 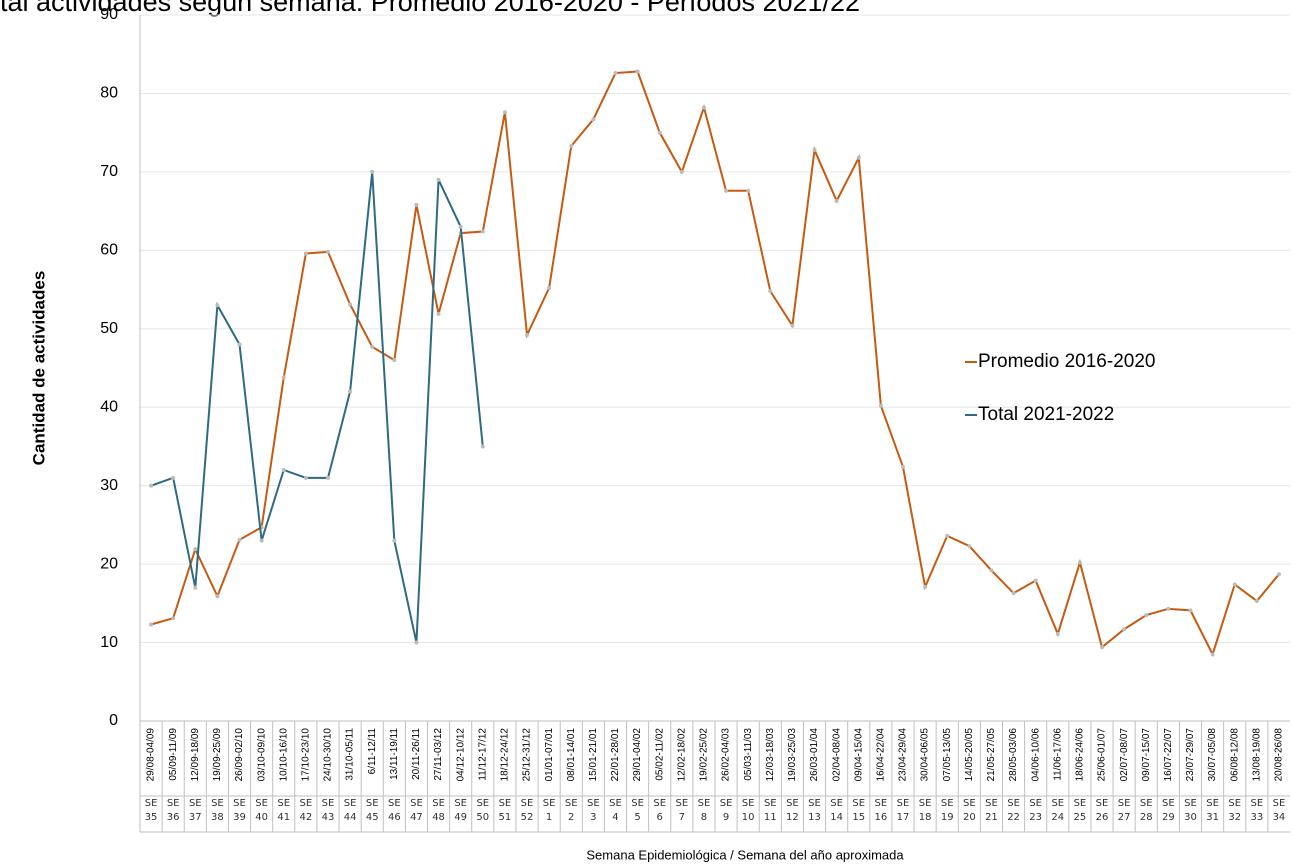 I want to click on x-tick-label: 05/09-11/09, so click(x=173, y=754).